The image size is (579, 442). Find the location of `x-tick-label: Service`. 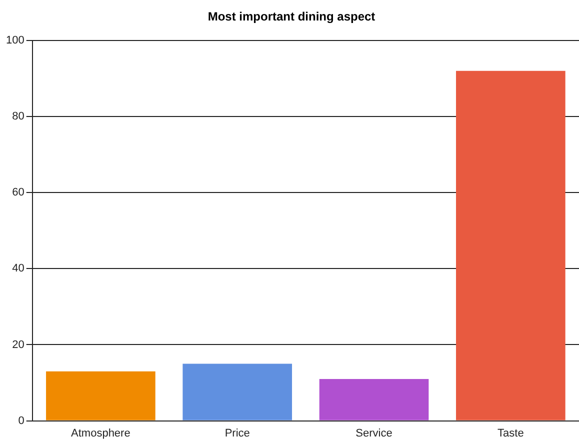

x-tick-label: Service is located at coordinates (374, 433).